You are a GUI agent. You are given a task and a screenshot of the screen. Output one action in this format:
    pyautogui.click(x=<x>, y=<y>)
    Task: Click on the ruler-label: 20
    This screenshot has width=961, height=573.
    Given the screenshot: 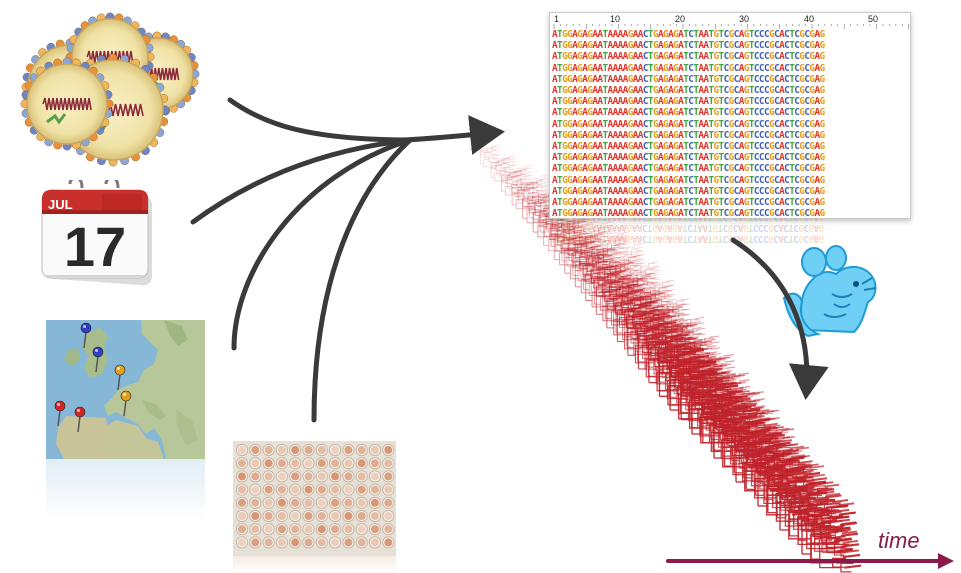 What is the action you would take?
    pyautogui.click(x=680, y=19)
    